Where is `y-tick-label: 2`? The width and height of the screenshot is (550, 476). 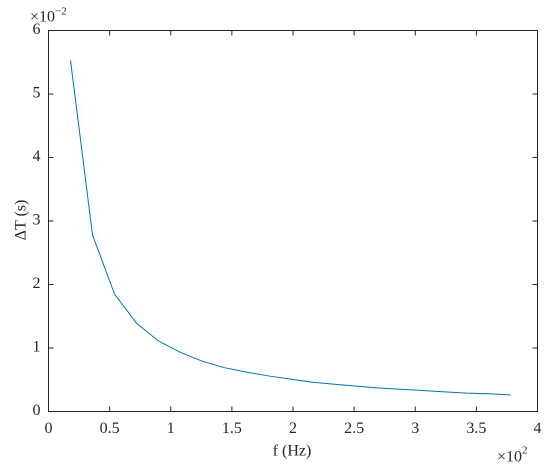
y-tick-label: 2 is located at coordinates (37, 283).